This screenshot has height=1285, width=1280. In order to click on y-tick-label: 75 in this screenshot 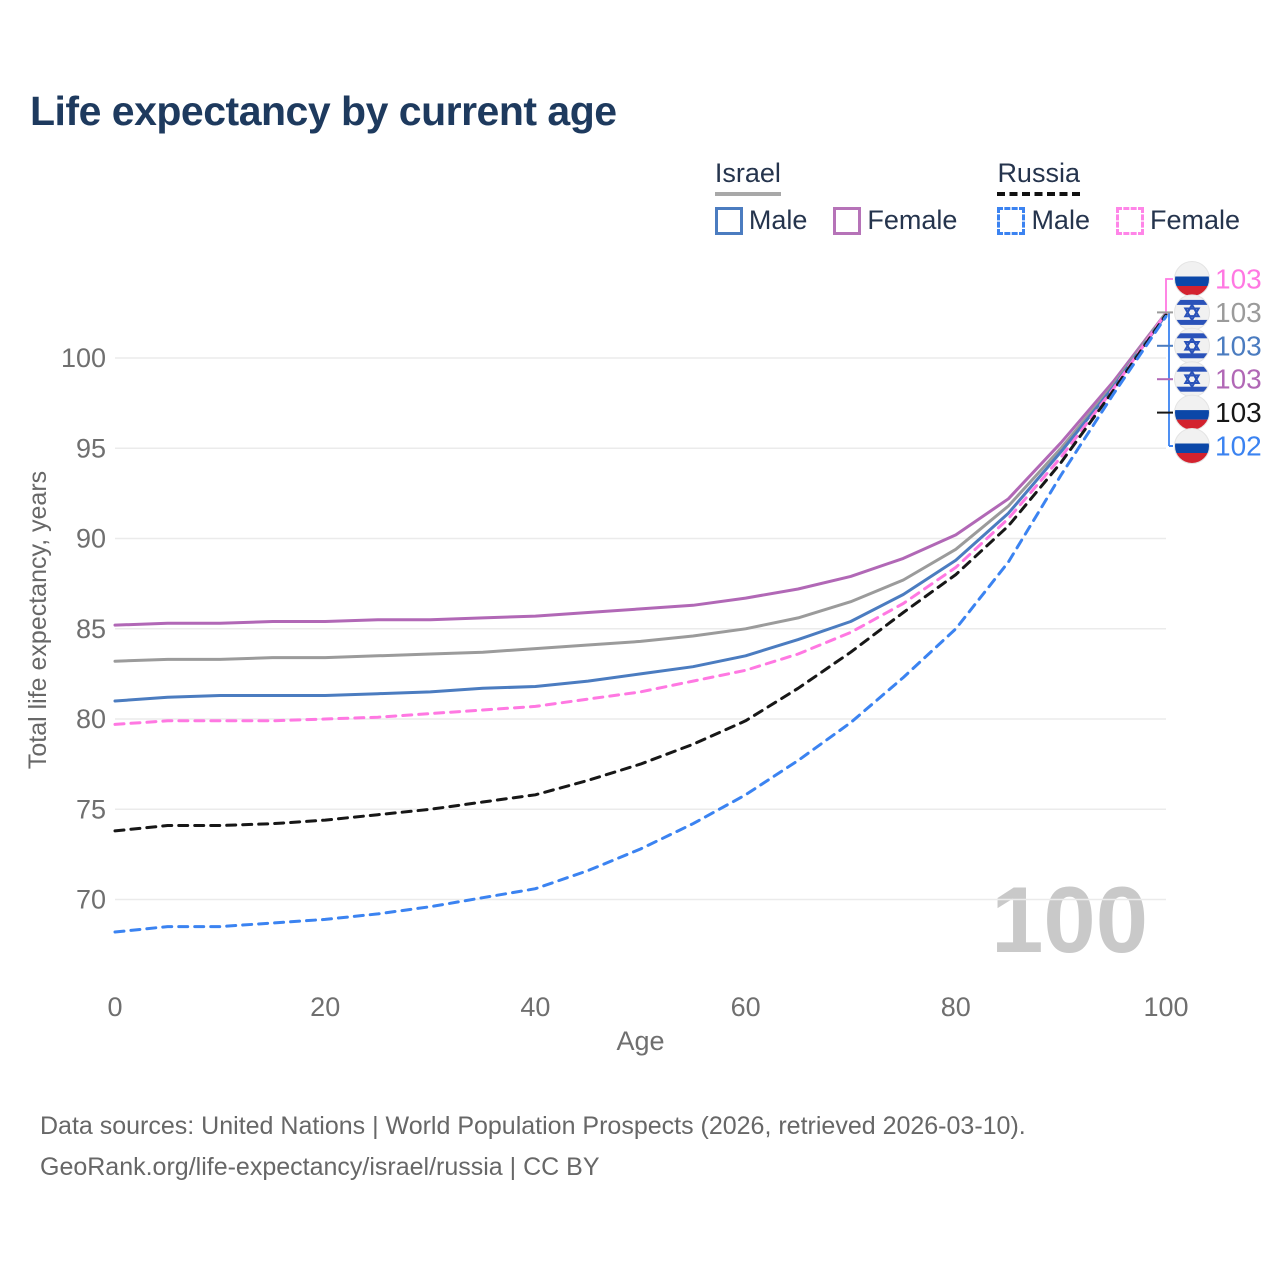, I will do `click(91, 809)`.